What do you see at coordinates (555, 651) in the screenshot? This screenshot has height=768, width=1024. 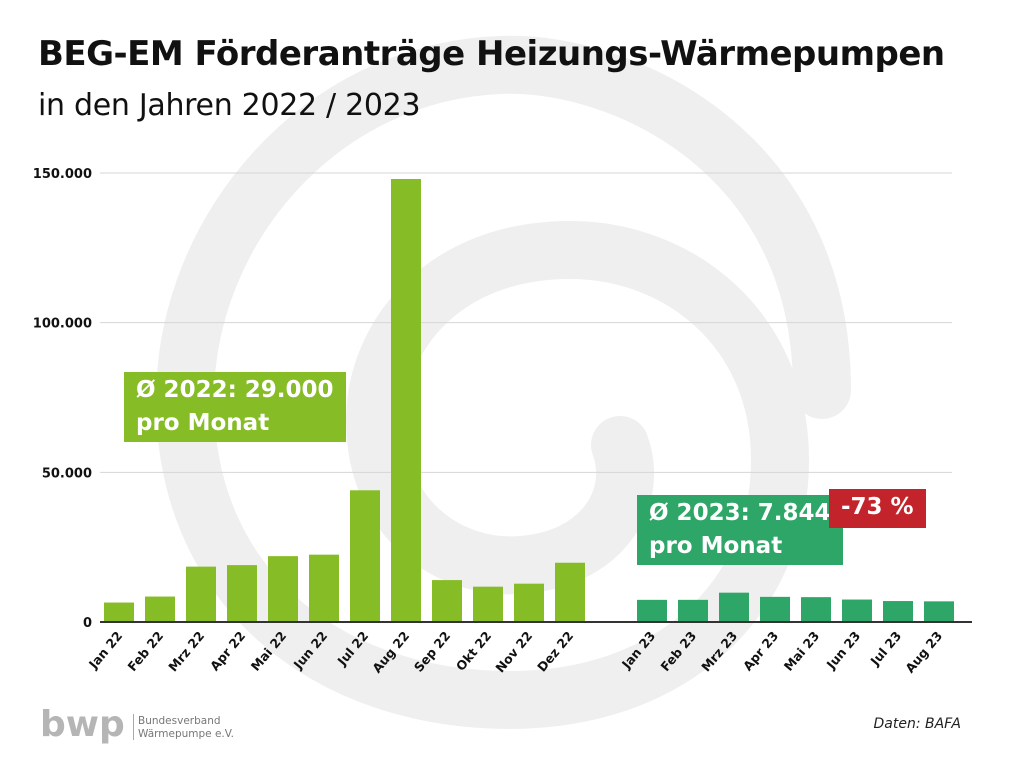 I see `x-tick-label: Dez 22` at bounding box center [555, 651].